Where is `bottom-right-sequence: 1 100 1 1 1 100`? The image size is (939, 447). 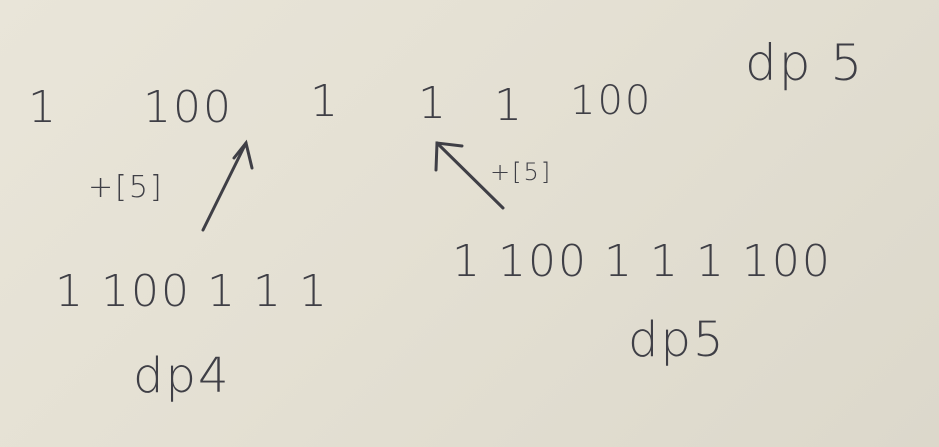 bottom-right-sequence: 1 100 1 1 1 100 is located at coordinates (642, 261).